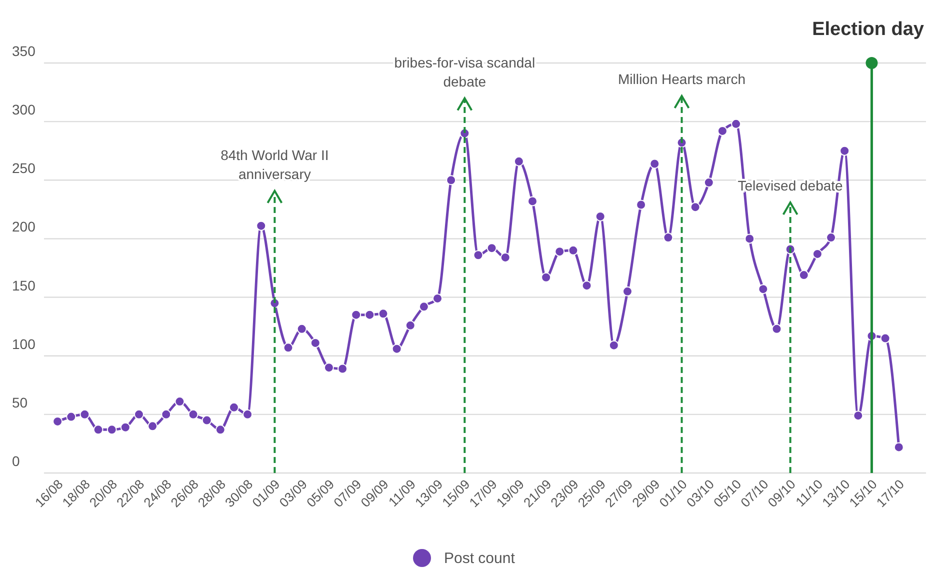  Describe the element at coordinates (20, 402) in the screenshot. I see `y-tick-label: 50` at that location.